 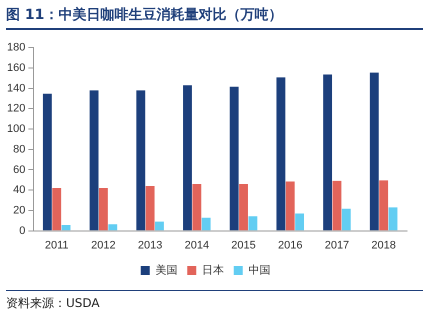 What do you see at coordinates (243, 245) in the screenshot?
I see `x-tick-label: 2015` at bounding box center [243, 245].